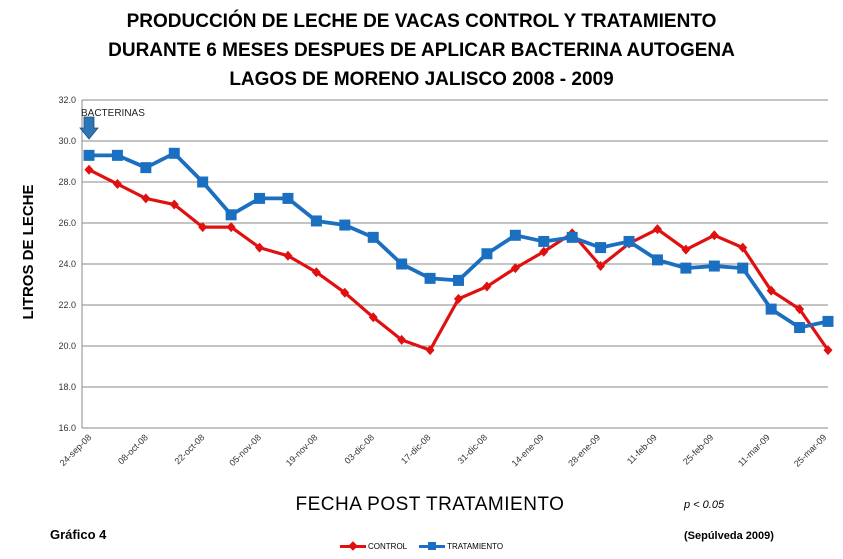 Image resolution: width=843 pixels, height=559 pixels. Describe the element at coordinates (28, 252) in the screenshot. I see `y-axis-title: LITROS DE LECHE` at that location.